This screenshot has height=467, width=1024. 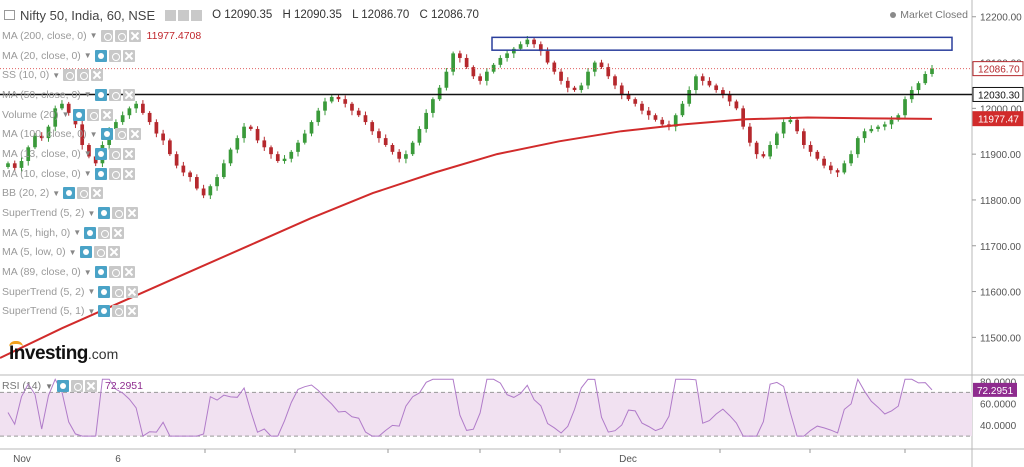 What do you see at coordinates (197, 15) in the screenshot?
I see `chart-close-icon` at bounding box center [197, 15].